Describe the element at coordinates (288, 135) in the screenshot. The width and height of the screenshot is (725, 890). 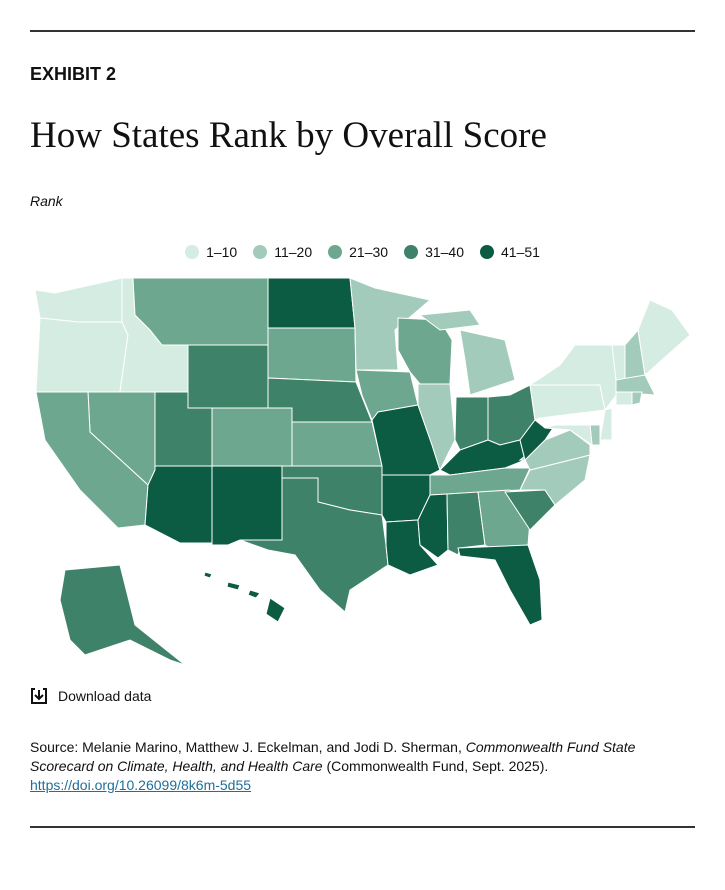
I see `title: How States Rank by Overall Score` at that location.